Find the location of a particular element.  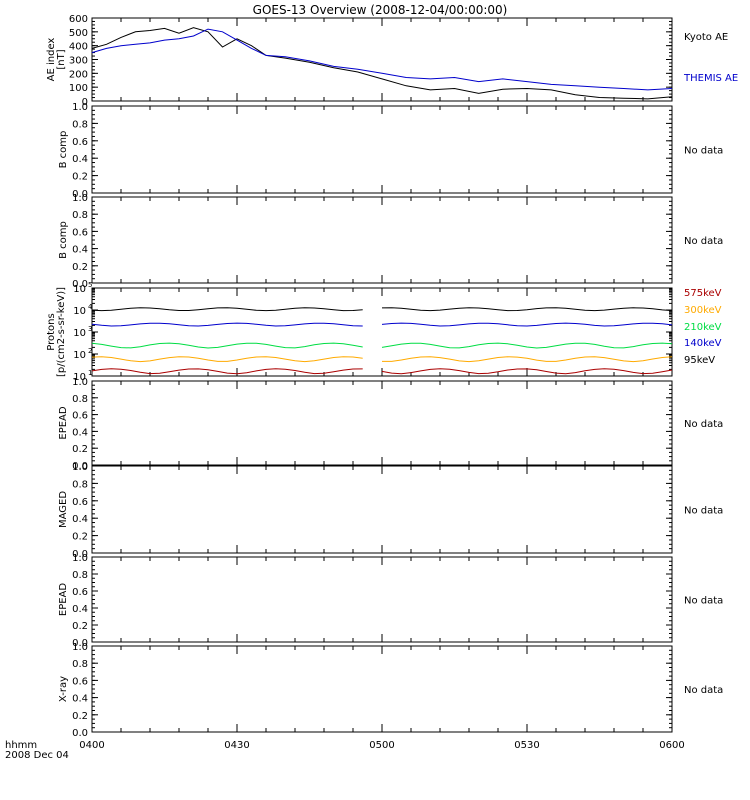

legend-label-140kev: 140keV is located at coordinates (703, 343).